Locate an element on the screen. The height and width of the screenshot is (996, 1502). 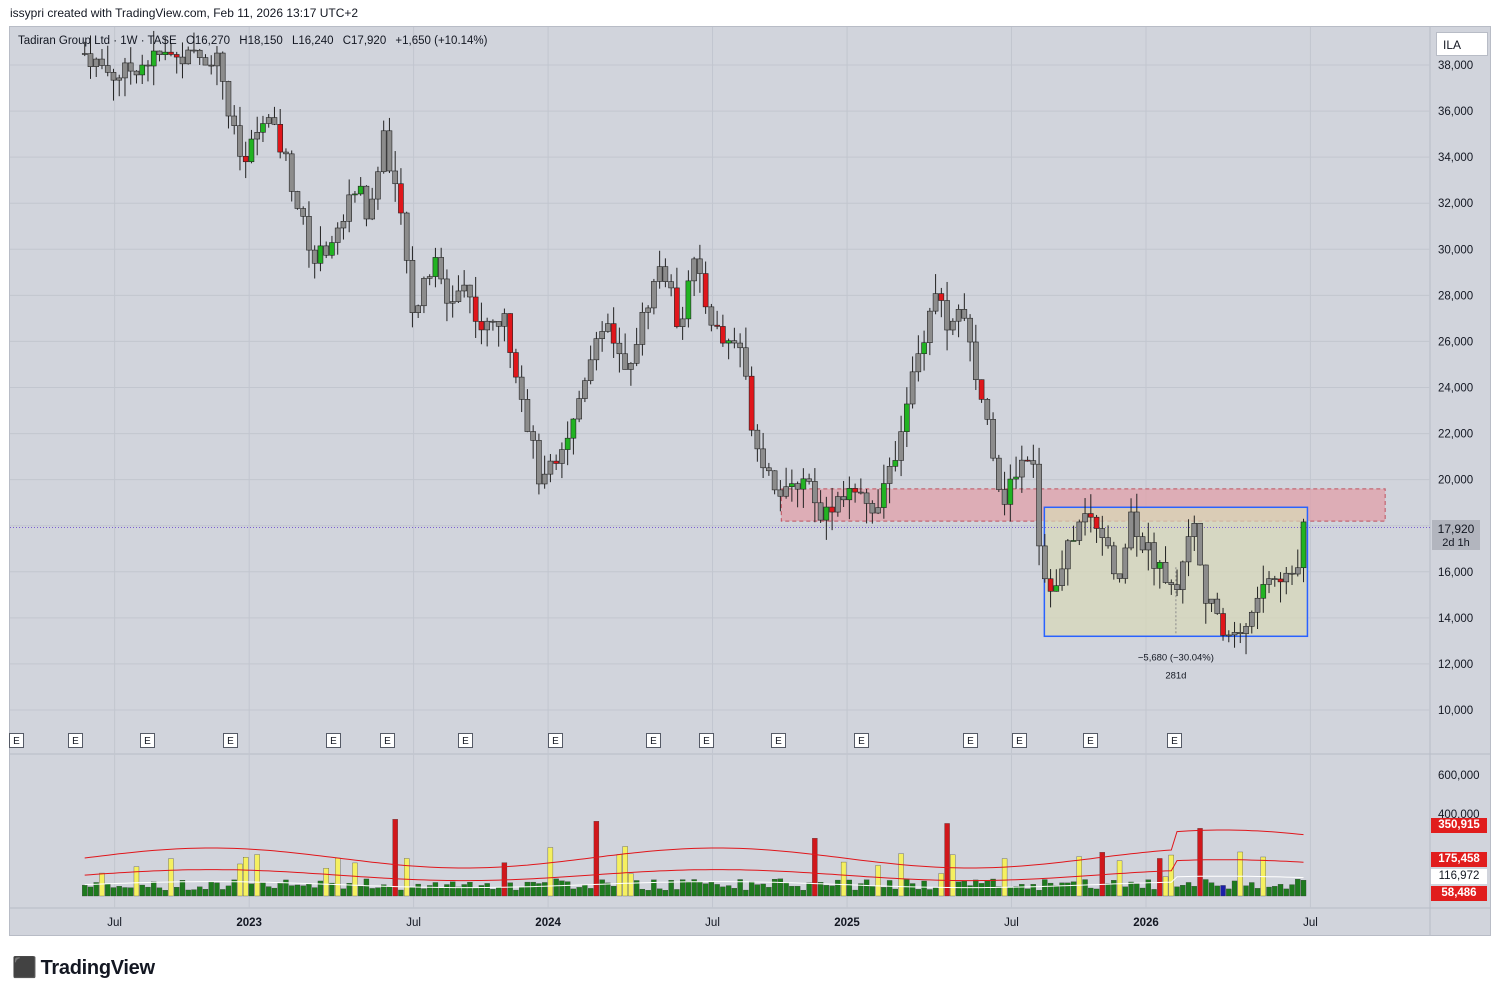
legend-symbol: Tadiran Group Ltd · 1W · TASE is located at coordinates (97, 41).